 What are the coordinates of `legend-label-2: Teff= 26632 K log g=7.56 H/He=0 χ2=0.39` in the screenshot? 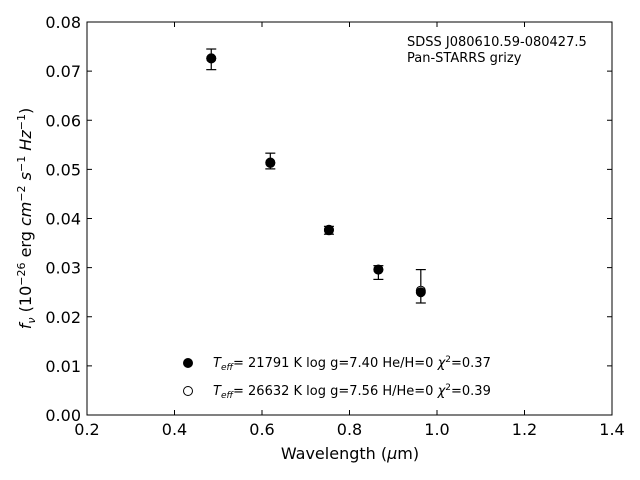 It's located at (352, 392).